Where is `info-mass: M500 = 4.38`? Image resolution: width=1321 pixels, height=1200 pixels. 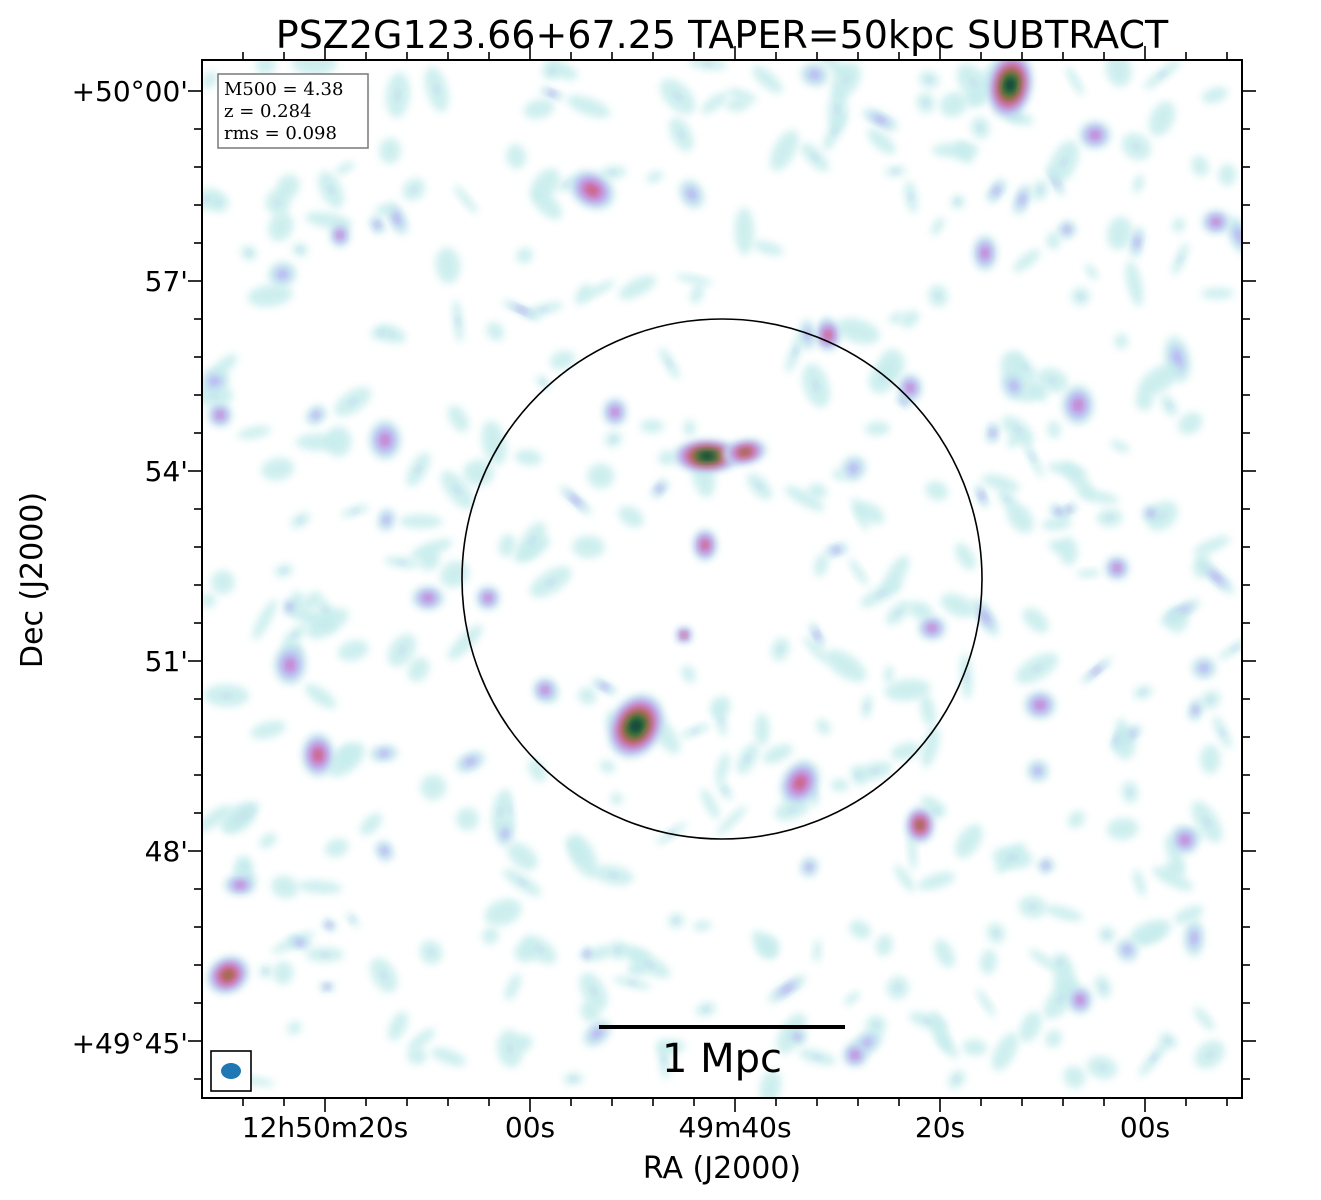 info-mass: M500 = 4.38 is located at coordinates (283, 89).